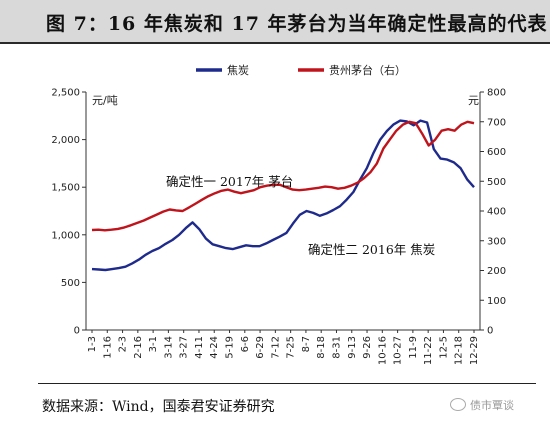 This screenshot has width=550, height=425. I want to click on watermark: 债市覃谈, so click(482, 405).